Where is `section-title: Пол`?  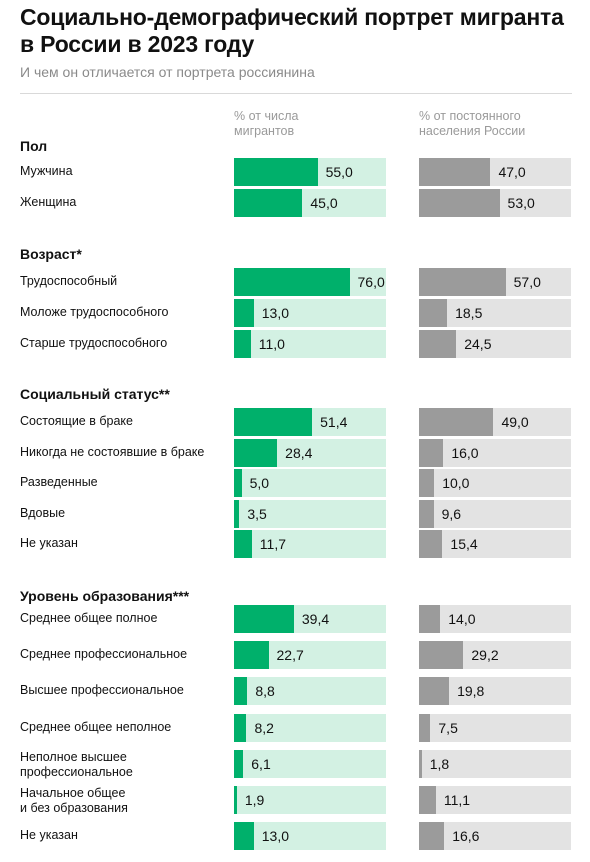 section-title: Пол is located at coordinates (34, 146).